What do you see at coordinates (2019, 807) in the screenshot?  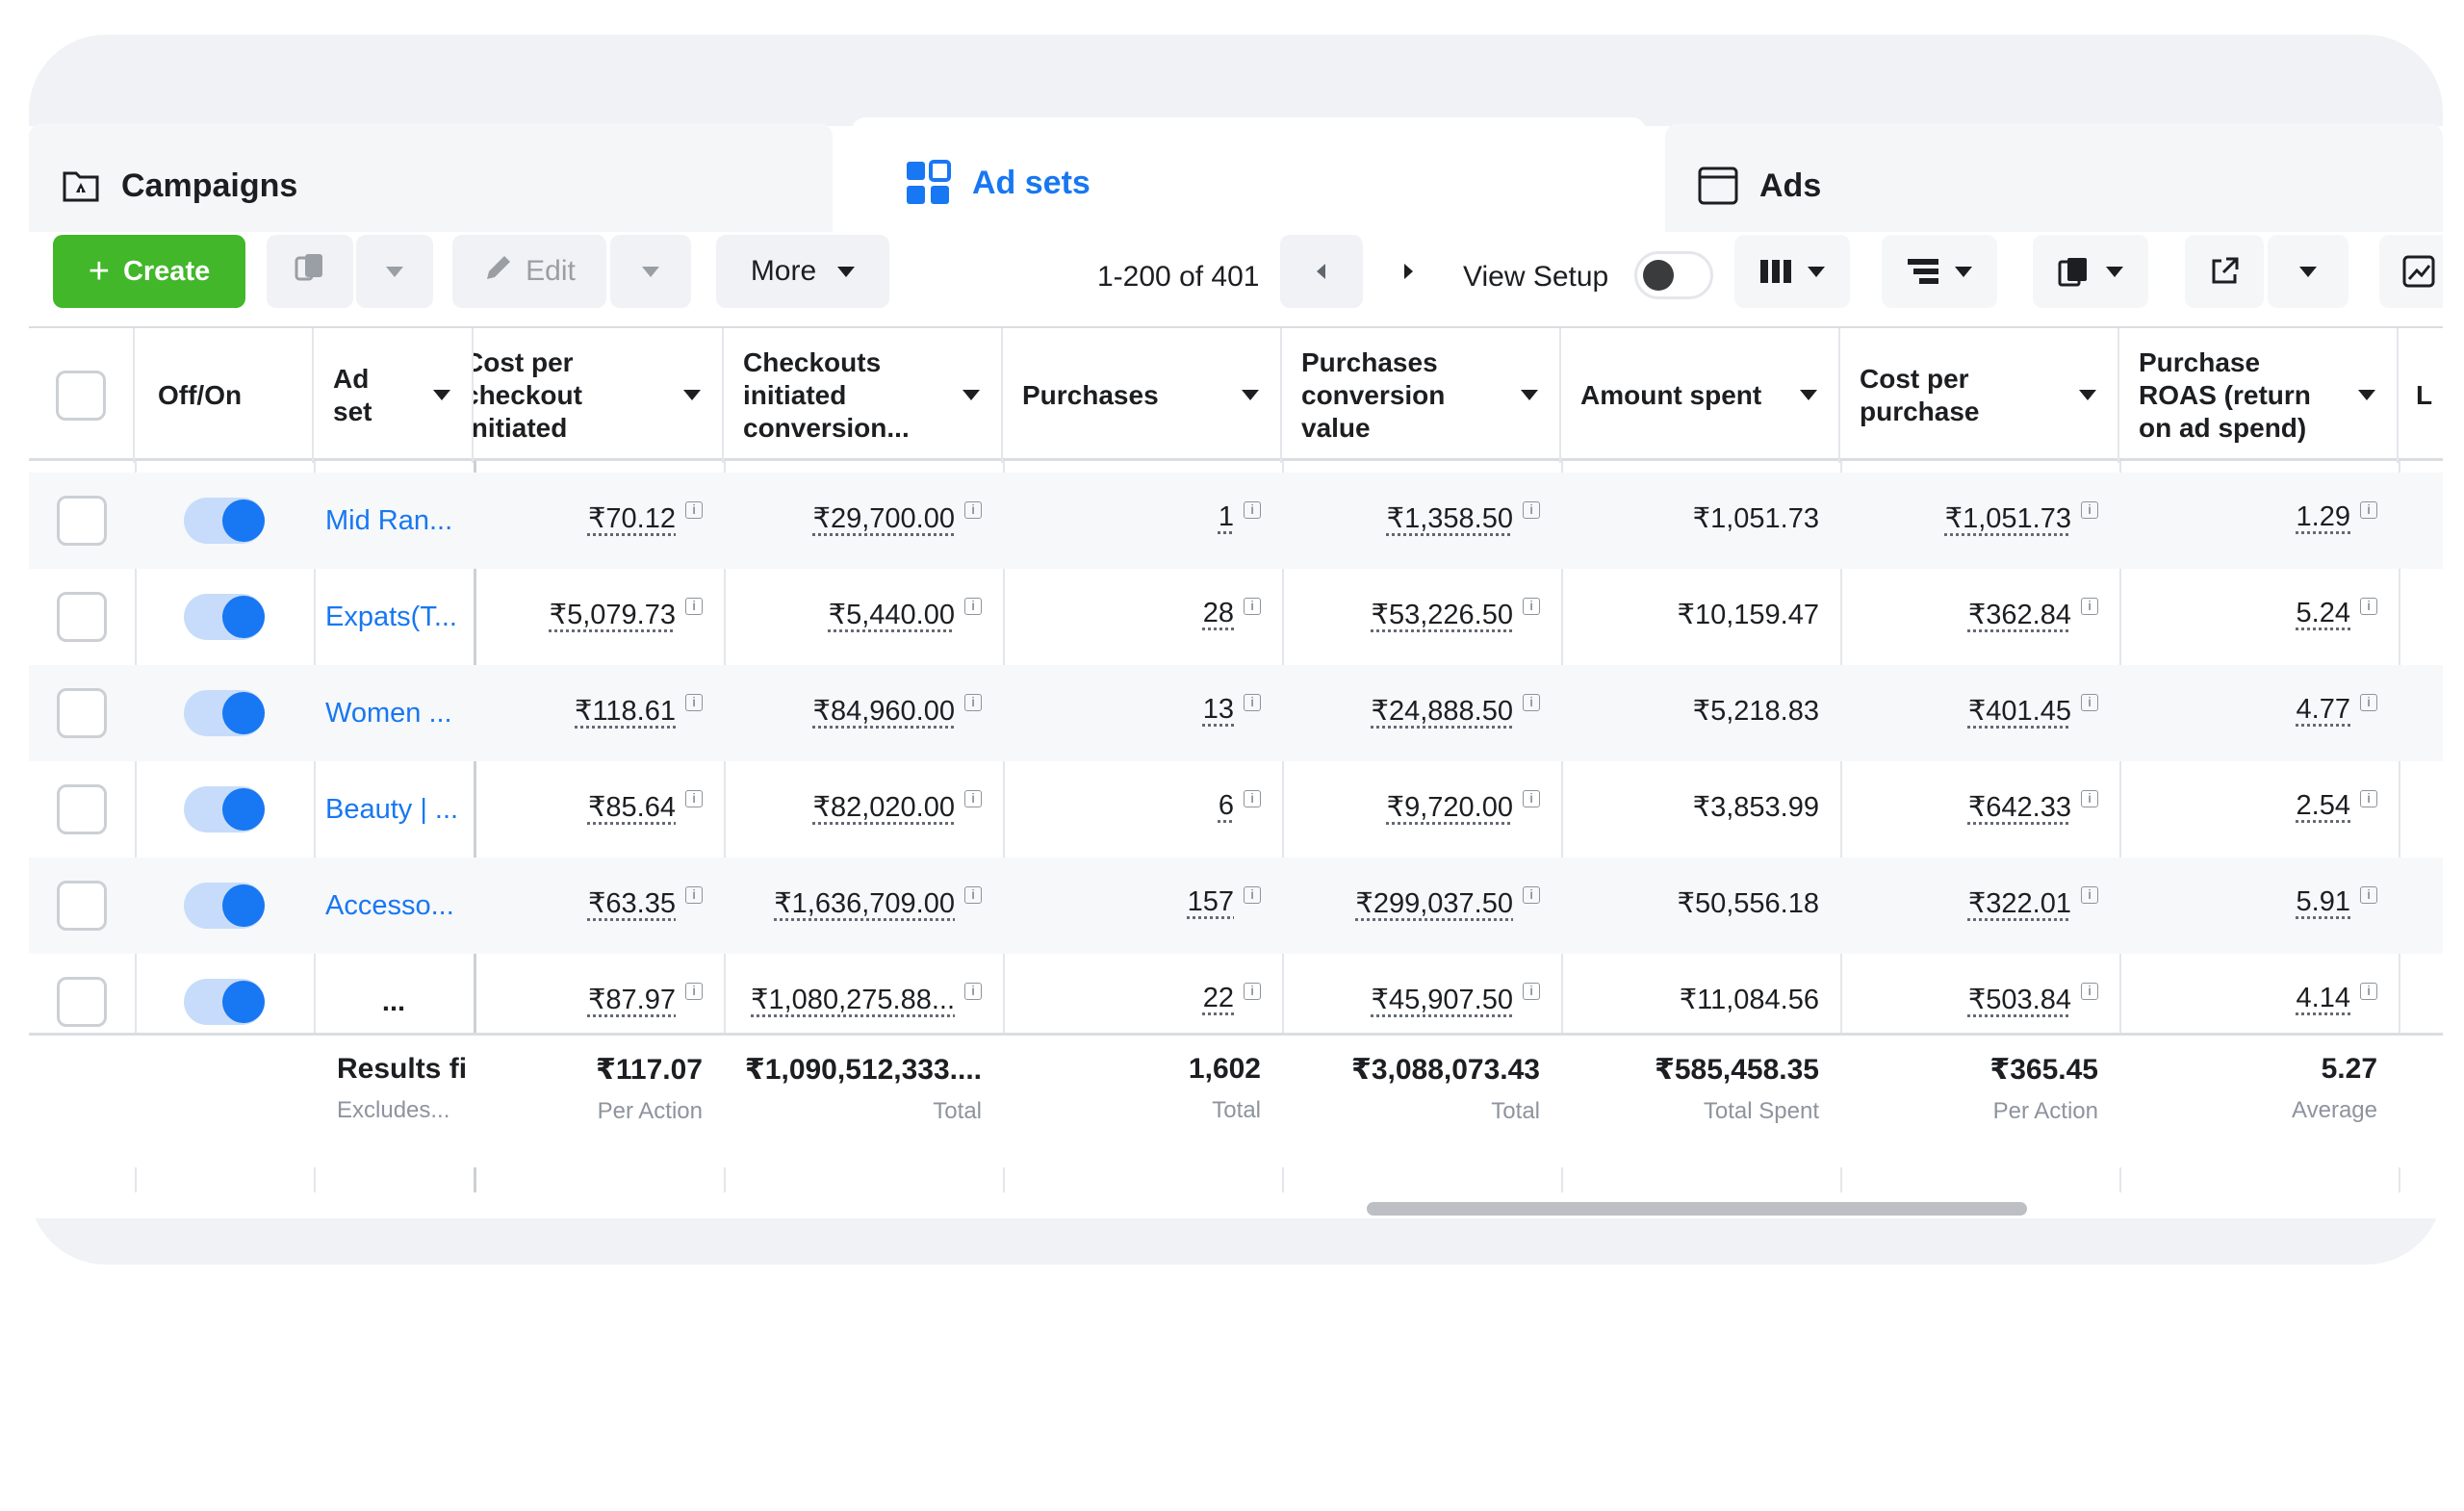 I see `cell-value: ₹642.33` at bounding box center [2019, 807].